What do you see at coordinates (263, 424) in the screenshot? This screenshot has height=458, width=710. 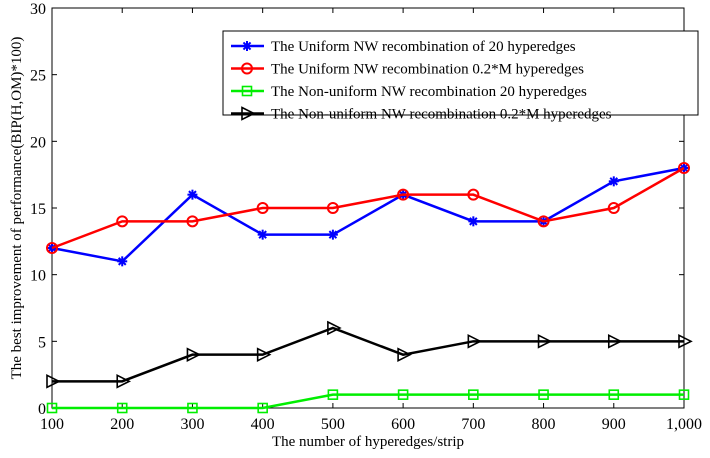 I see `x-tick-label: 400` at bounding box center [263, 424].